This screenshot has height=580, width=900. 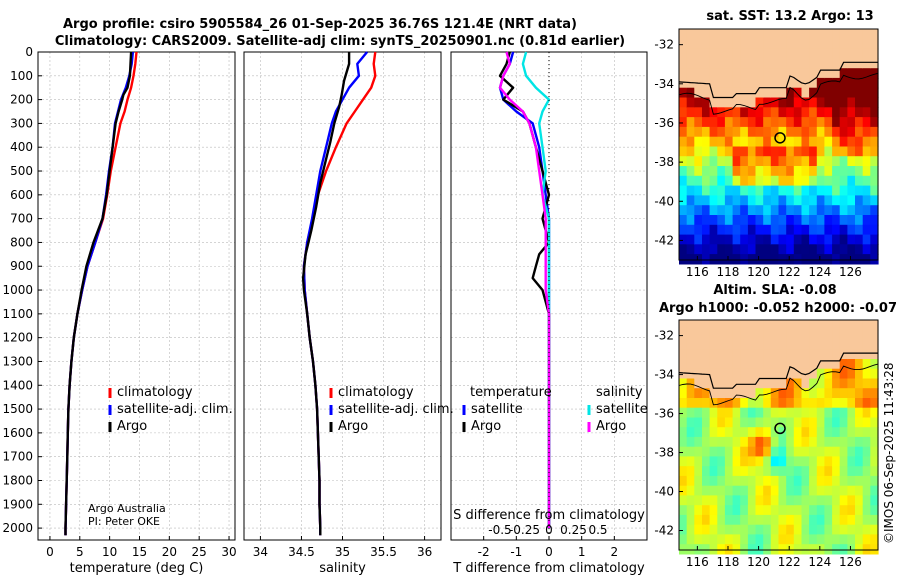 What do you see at coordinates (664, 240) in the screenshot?
I see `map-y-tick-label: -42` at bounding box center [664, 240].